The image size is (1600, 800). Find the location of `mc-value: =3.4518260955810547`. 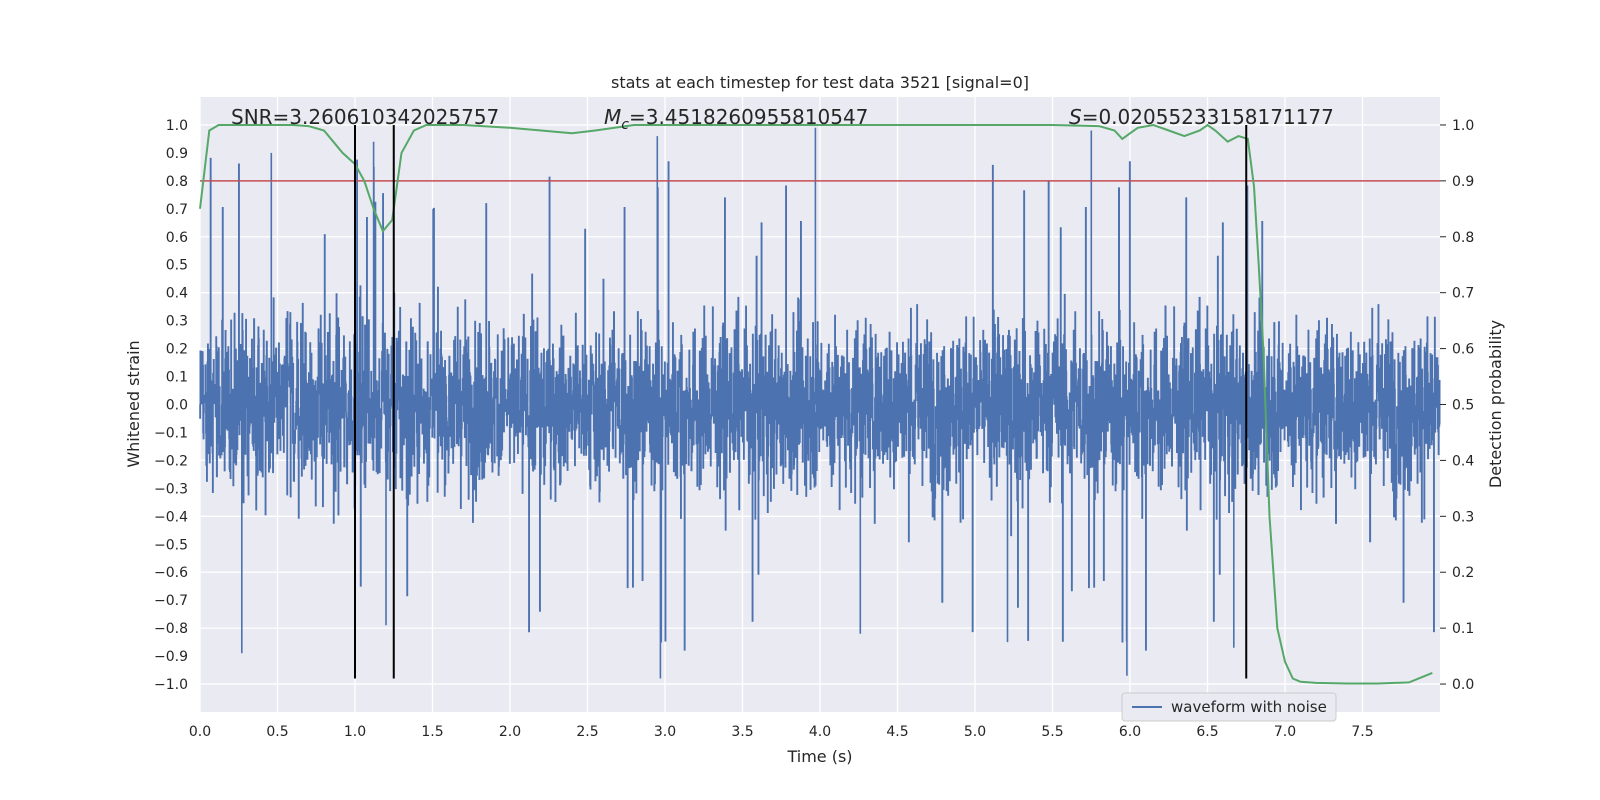

mc-value: =3.4518260955810547 is located at coordinates (748, 117).